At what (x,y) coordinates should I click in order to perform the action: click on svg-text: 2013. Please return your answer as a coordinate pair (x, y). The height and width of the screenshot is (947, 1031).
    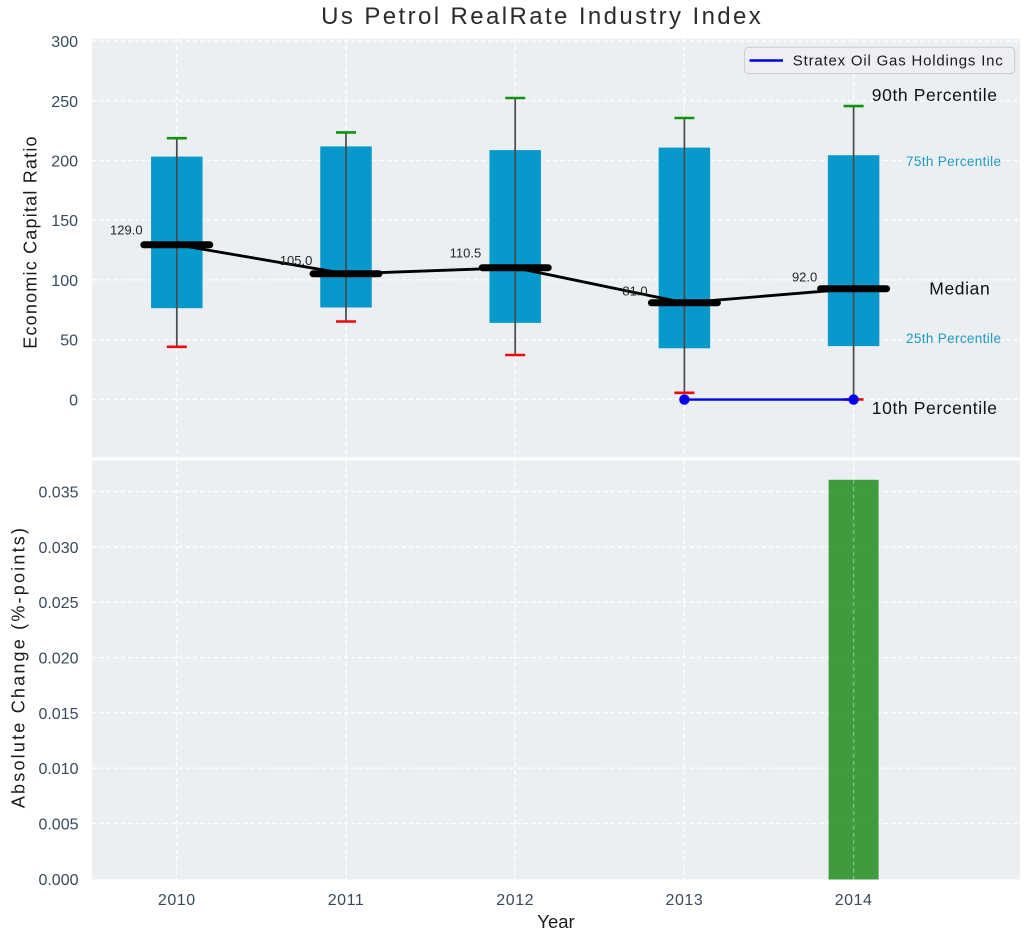
    Looking at the image, I should click on (685, 900).